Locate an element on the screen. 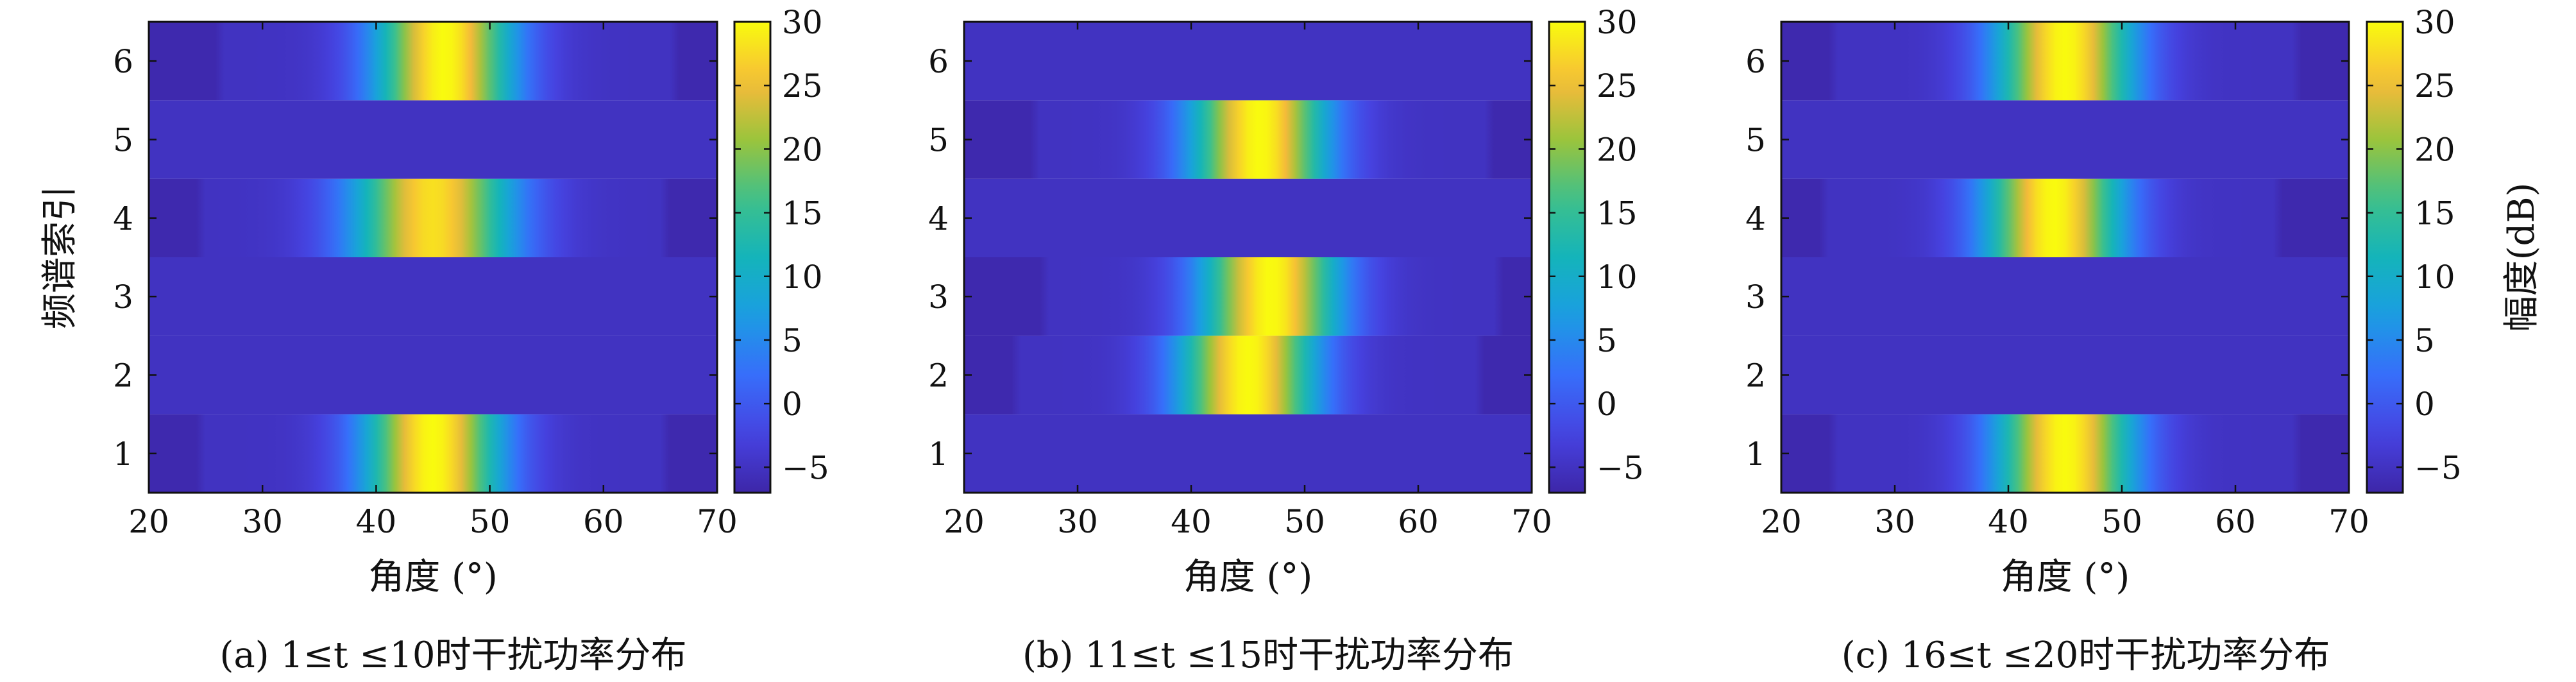 This screenshot has height=682, width=2576. panel-caption: (c) 16≤t ≤20时干扰功率分布 is located at coordinates (2086, 655).